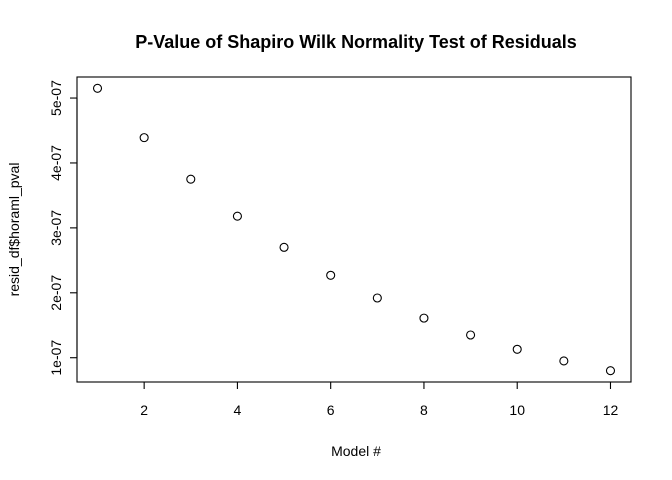 This screenshot has width=672, height=480. Describe the element at coordinates (56, 163) in the screenshot. I see `y-tick-label: 4e-07` at that location.